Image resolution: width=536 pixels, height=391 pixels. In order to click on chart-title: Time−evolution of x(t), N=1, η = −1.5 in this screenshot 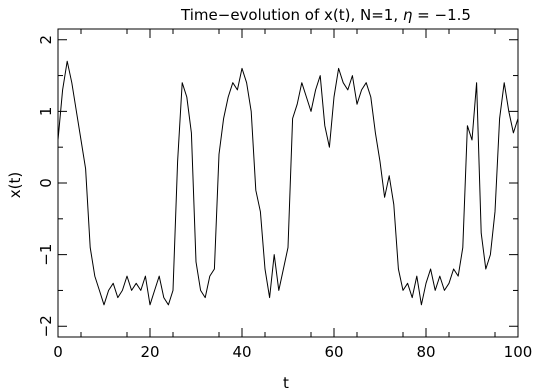, I will do `click(325, 15)`.